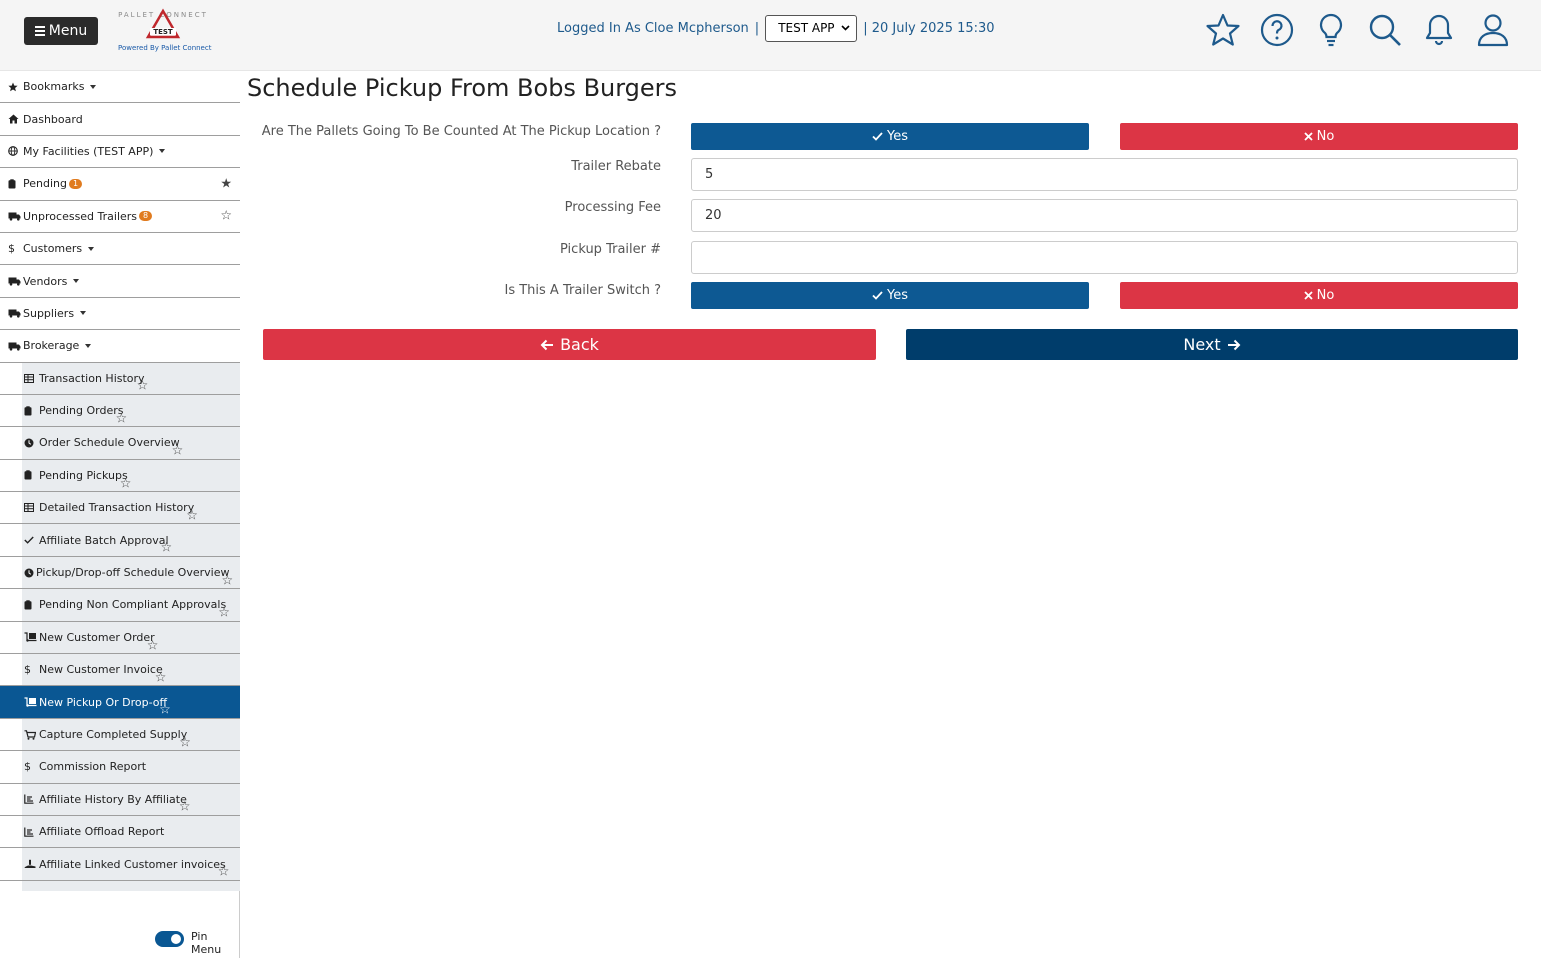  What do you see at coordinates (120, 443) in the screenshot?
I see `sidebar-item-order-schedule-overview: Order Schedule Overview ☆` at bounding box center [120, 443].